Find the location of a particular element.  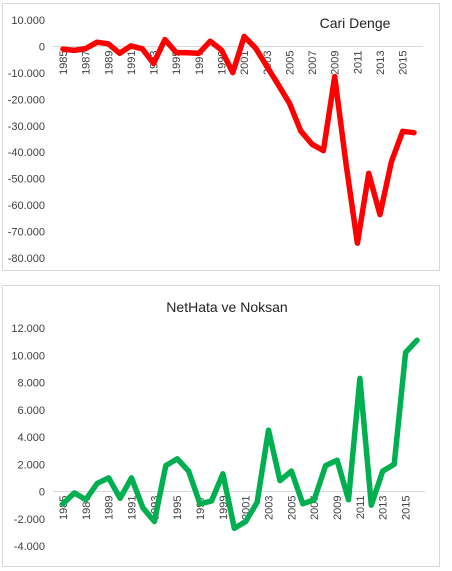

x-tick-label: 2003 is located at coordinates (270, 508).